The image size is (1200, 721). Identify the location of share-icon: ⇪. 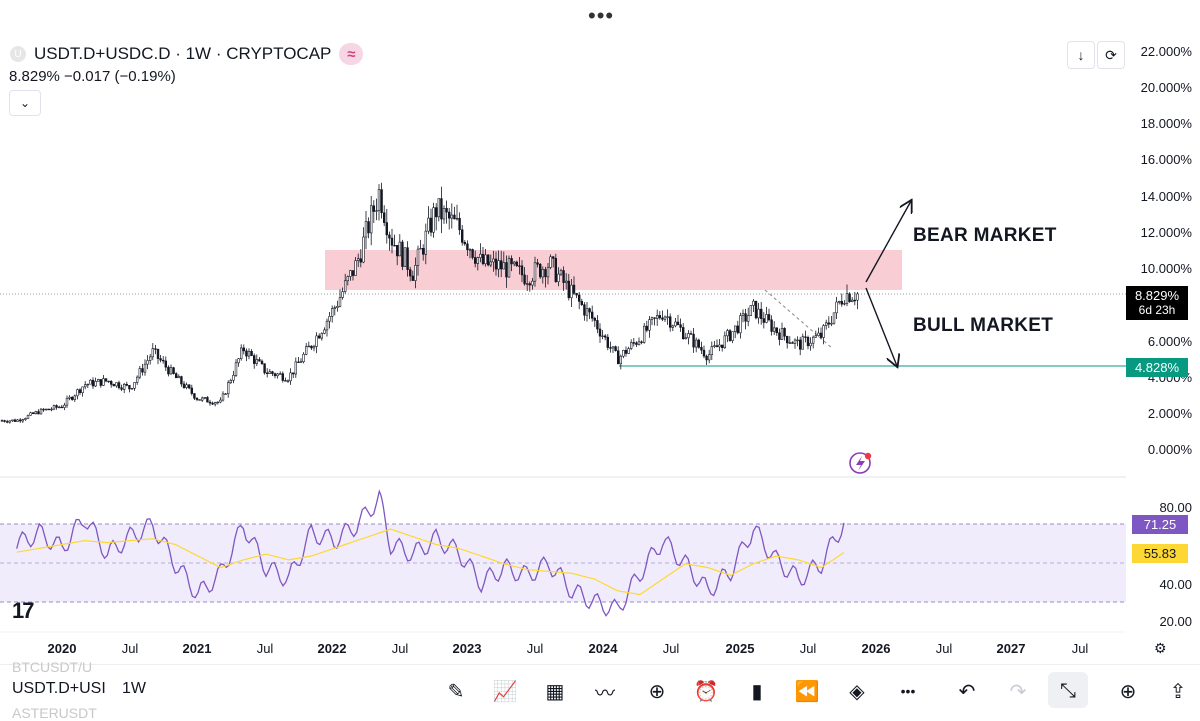
(1178, 691).